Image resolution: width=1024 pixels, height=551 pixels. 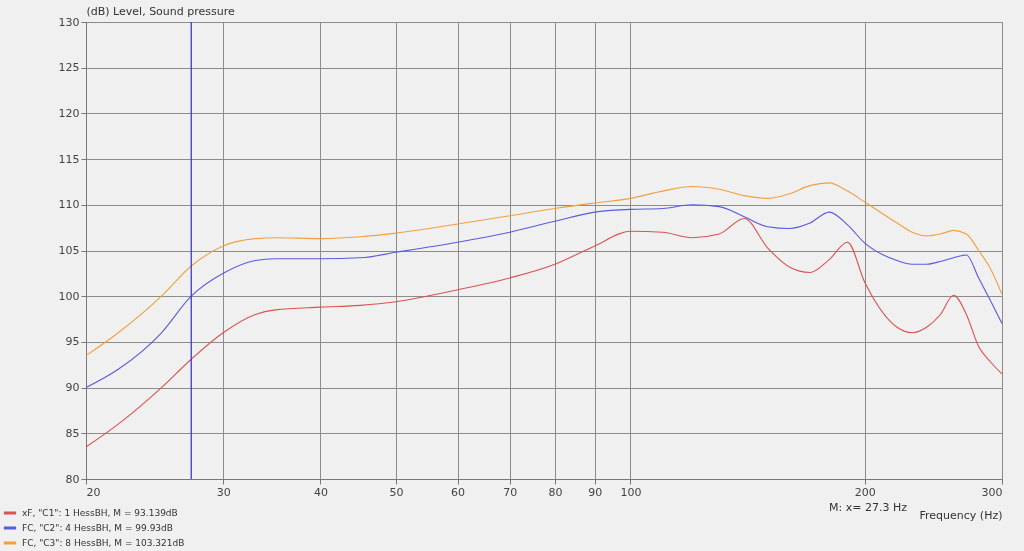 I want to click on y-tick-label: 120, so click(x=69, y=113).